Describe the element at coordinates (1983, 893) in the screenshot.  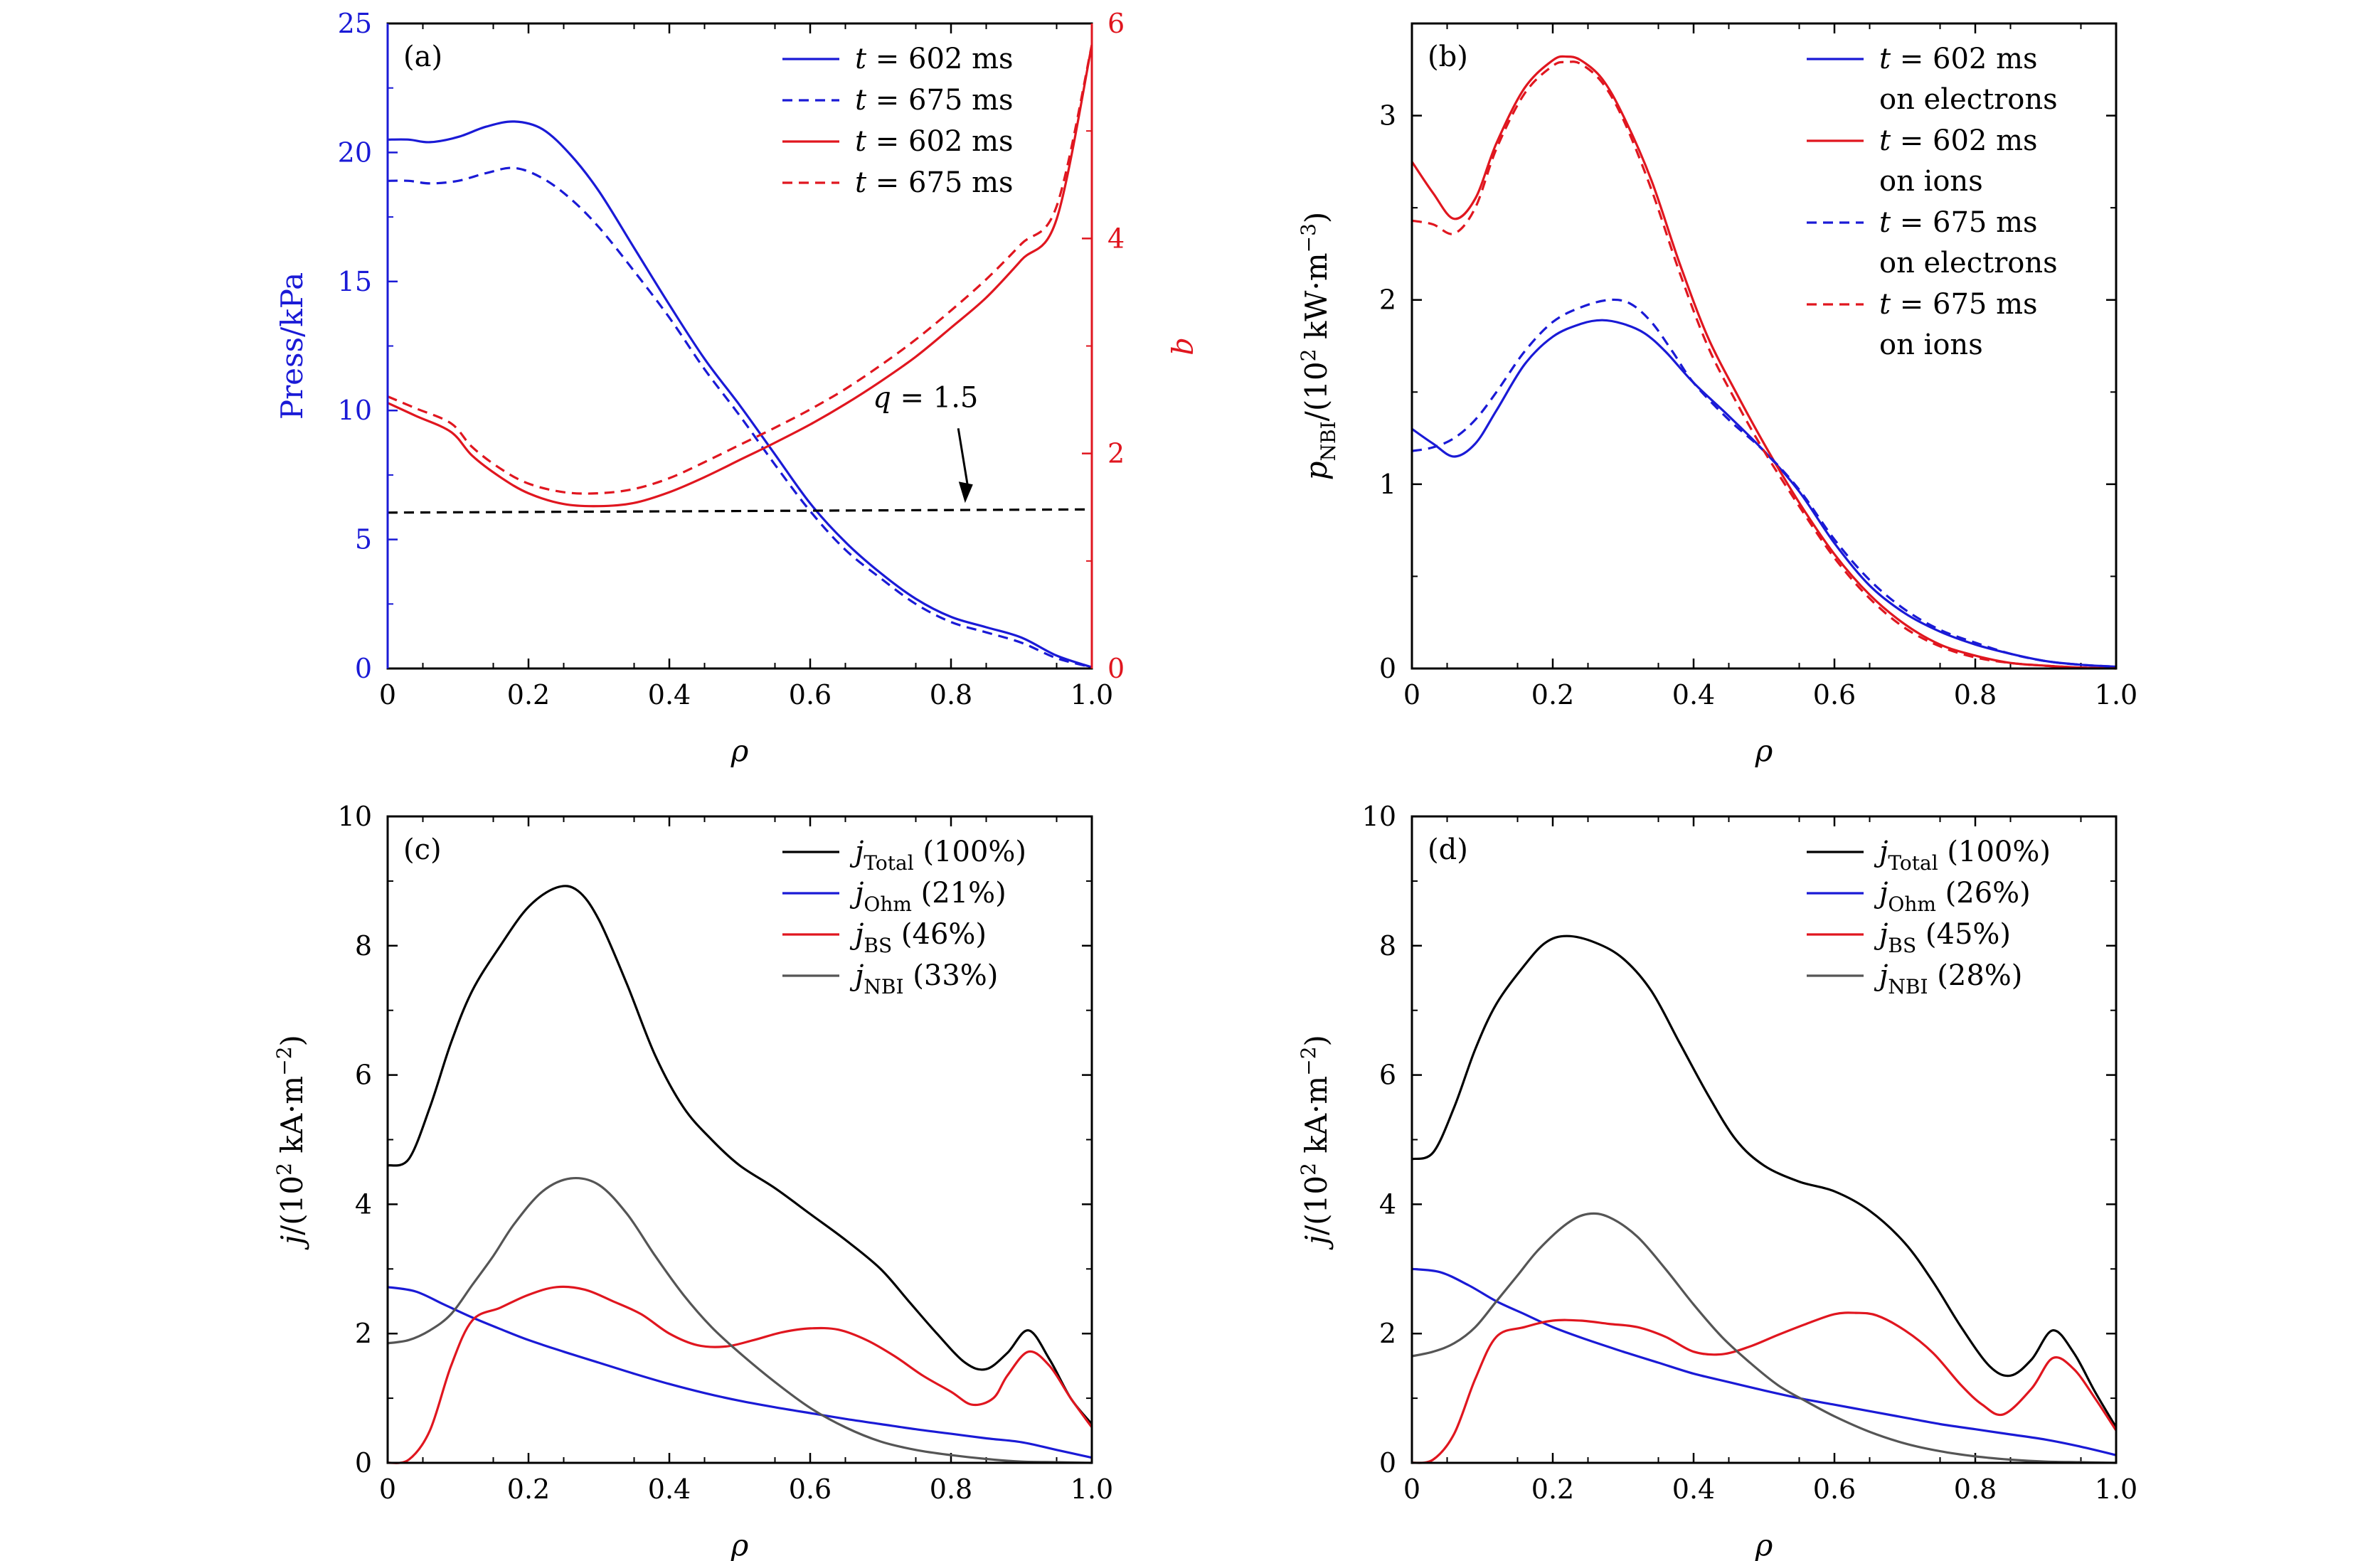
I see `legend-text: (26%)` at that location.